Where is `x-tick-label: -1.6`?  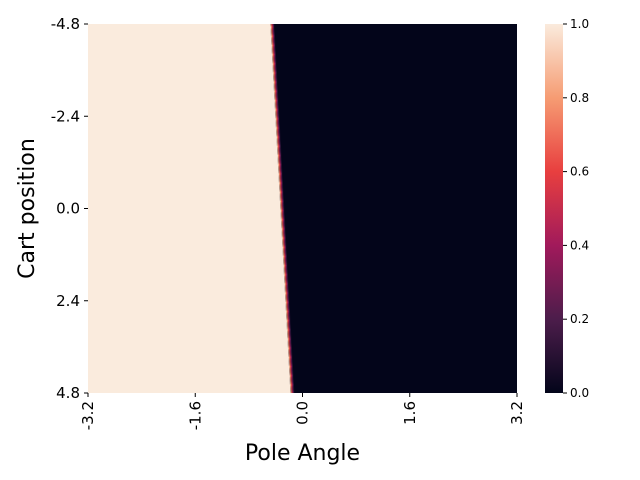
x-tick-label: -1.6 is located at coordinates (195, 415).